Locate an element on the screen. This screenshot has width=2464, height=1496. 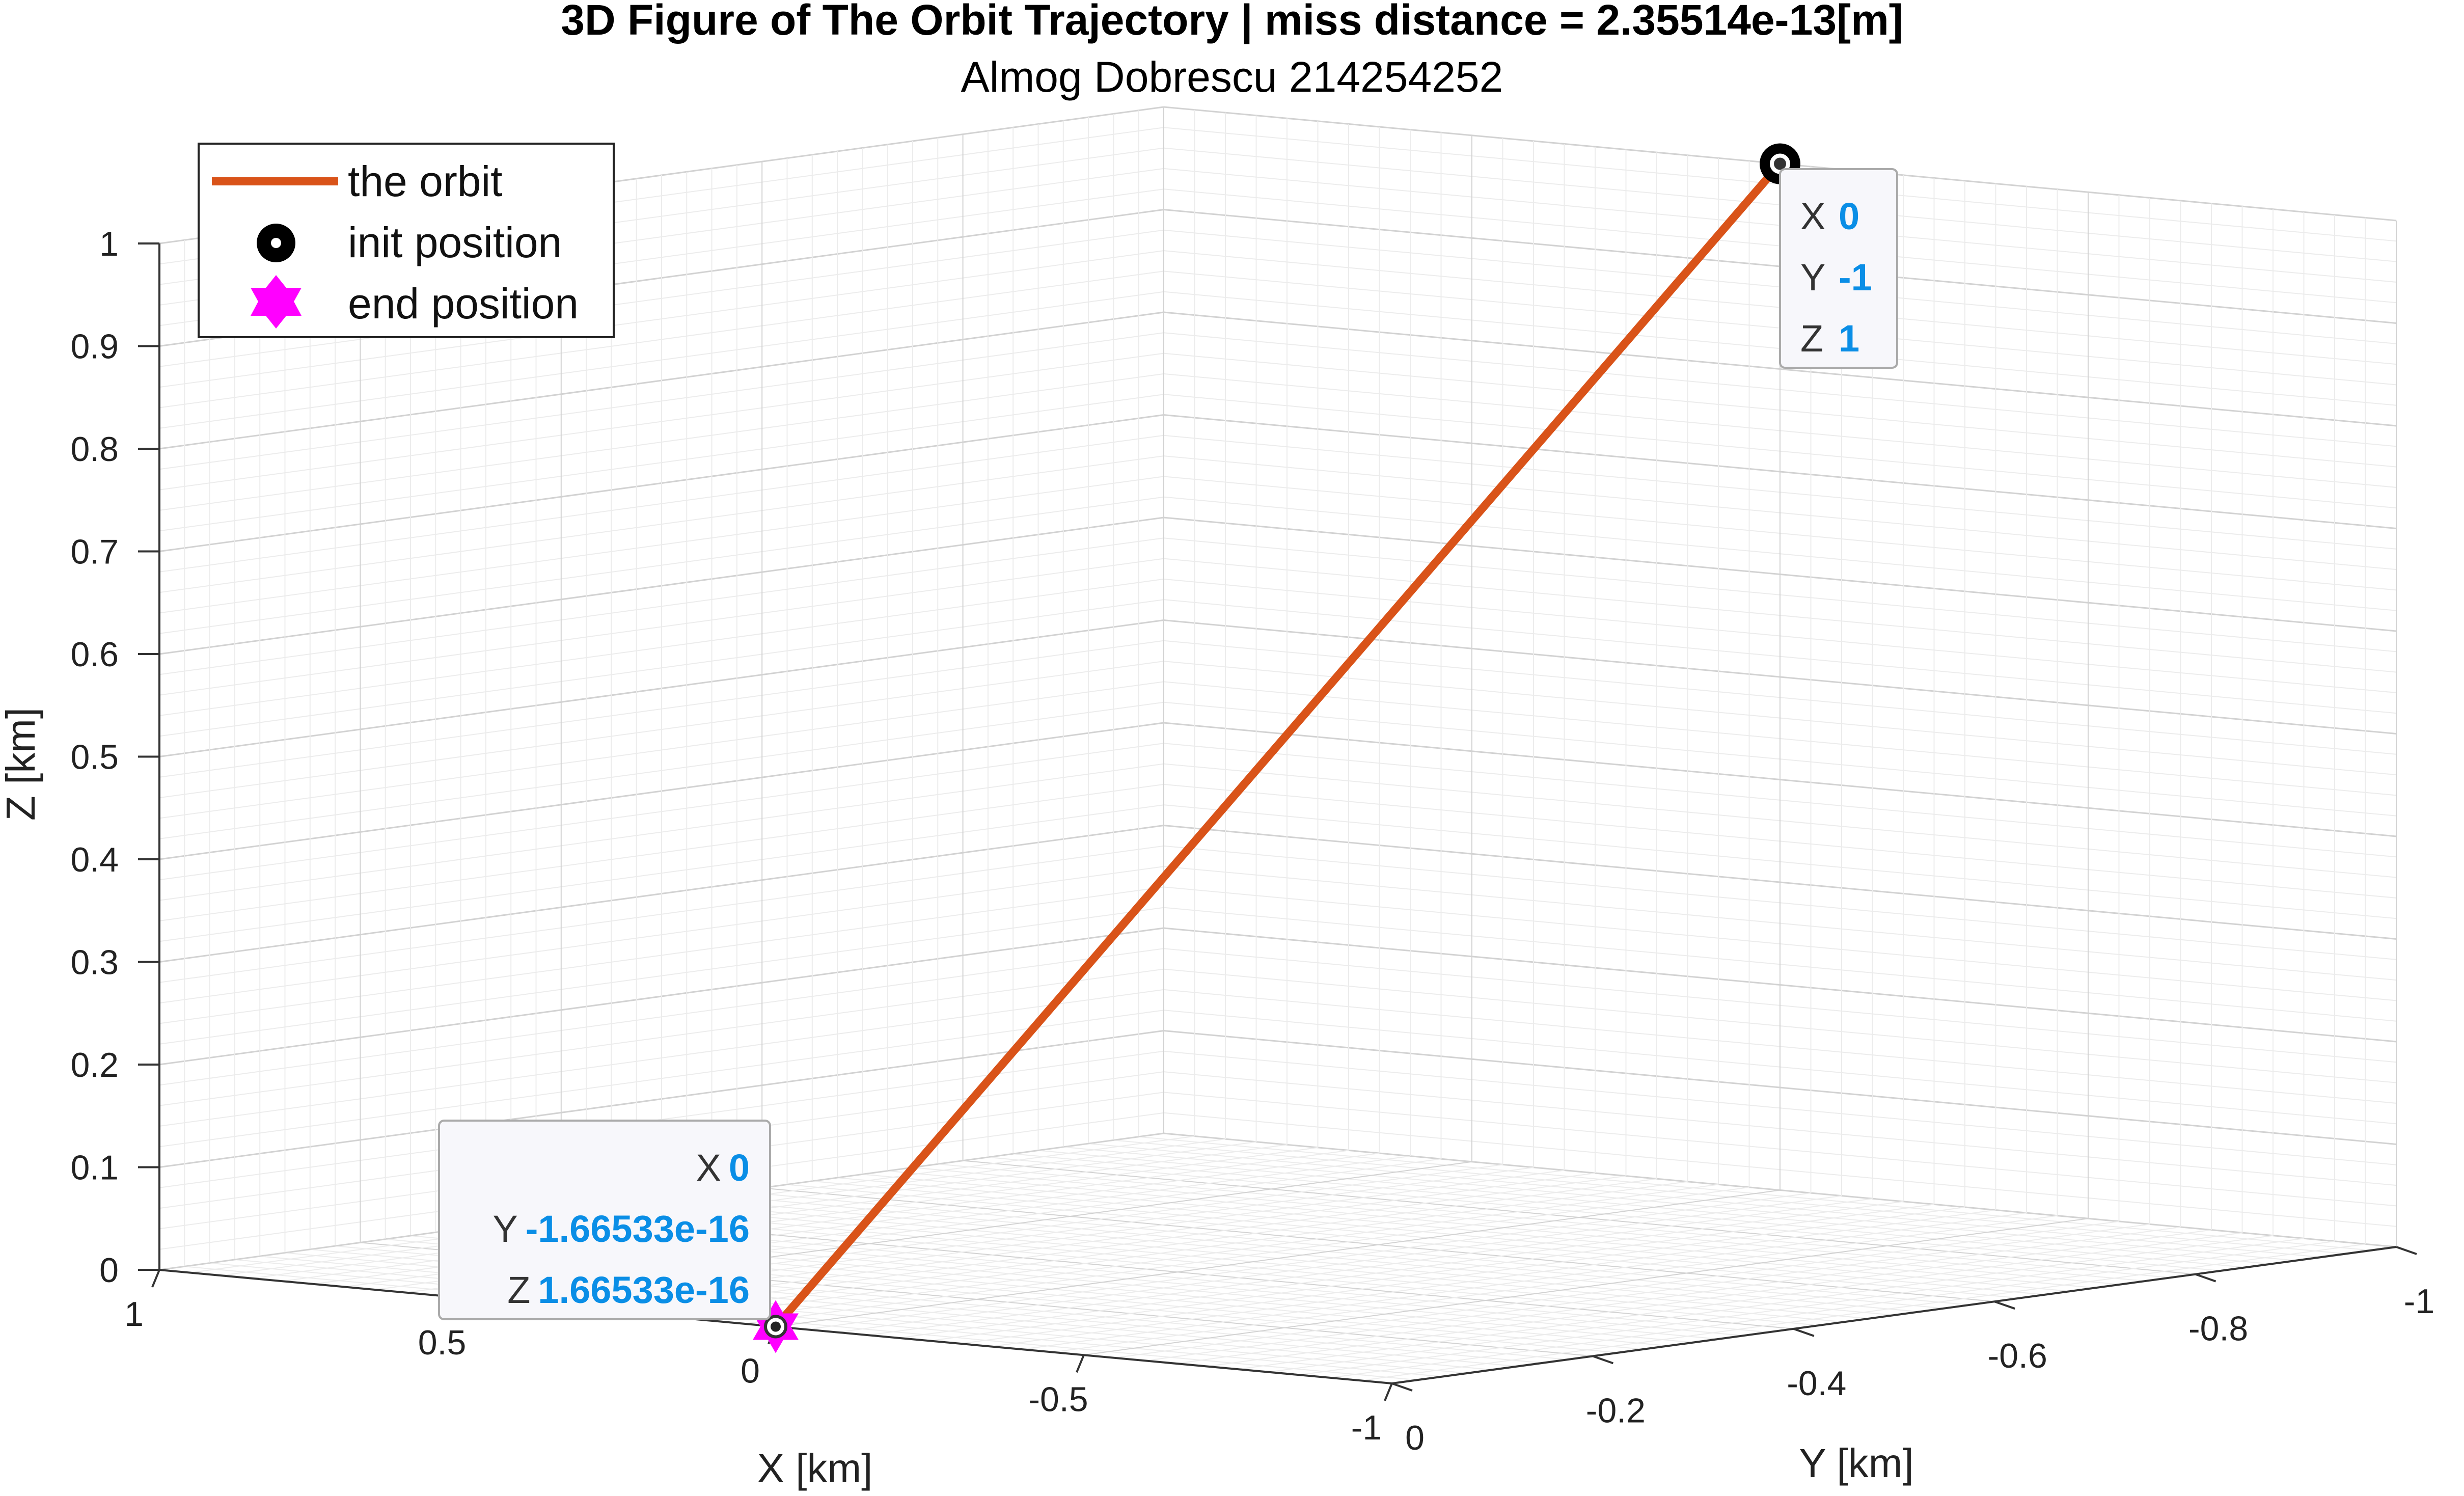
y-axis-label: Y [km] is located at coordinates (1856, 1463).